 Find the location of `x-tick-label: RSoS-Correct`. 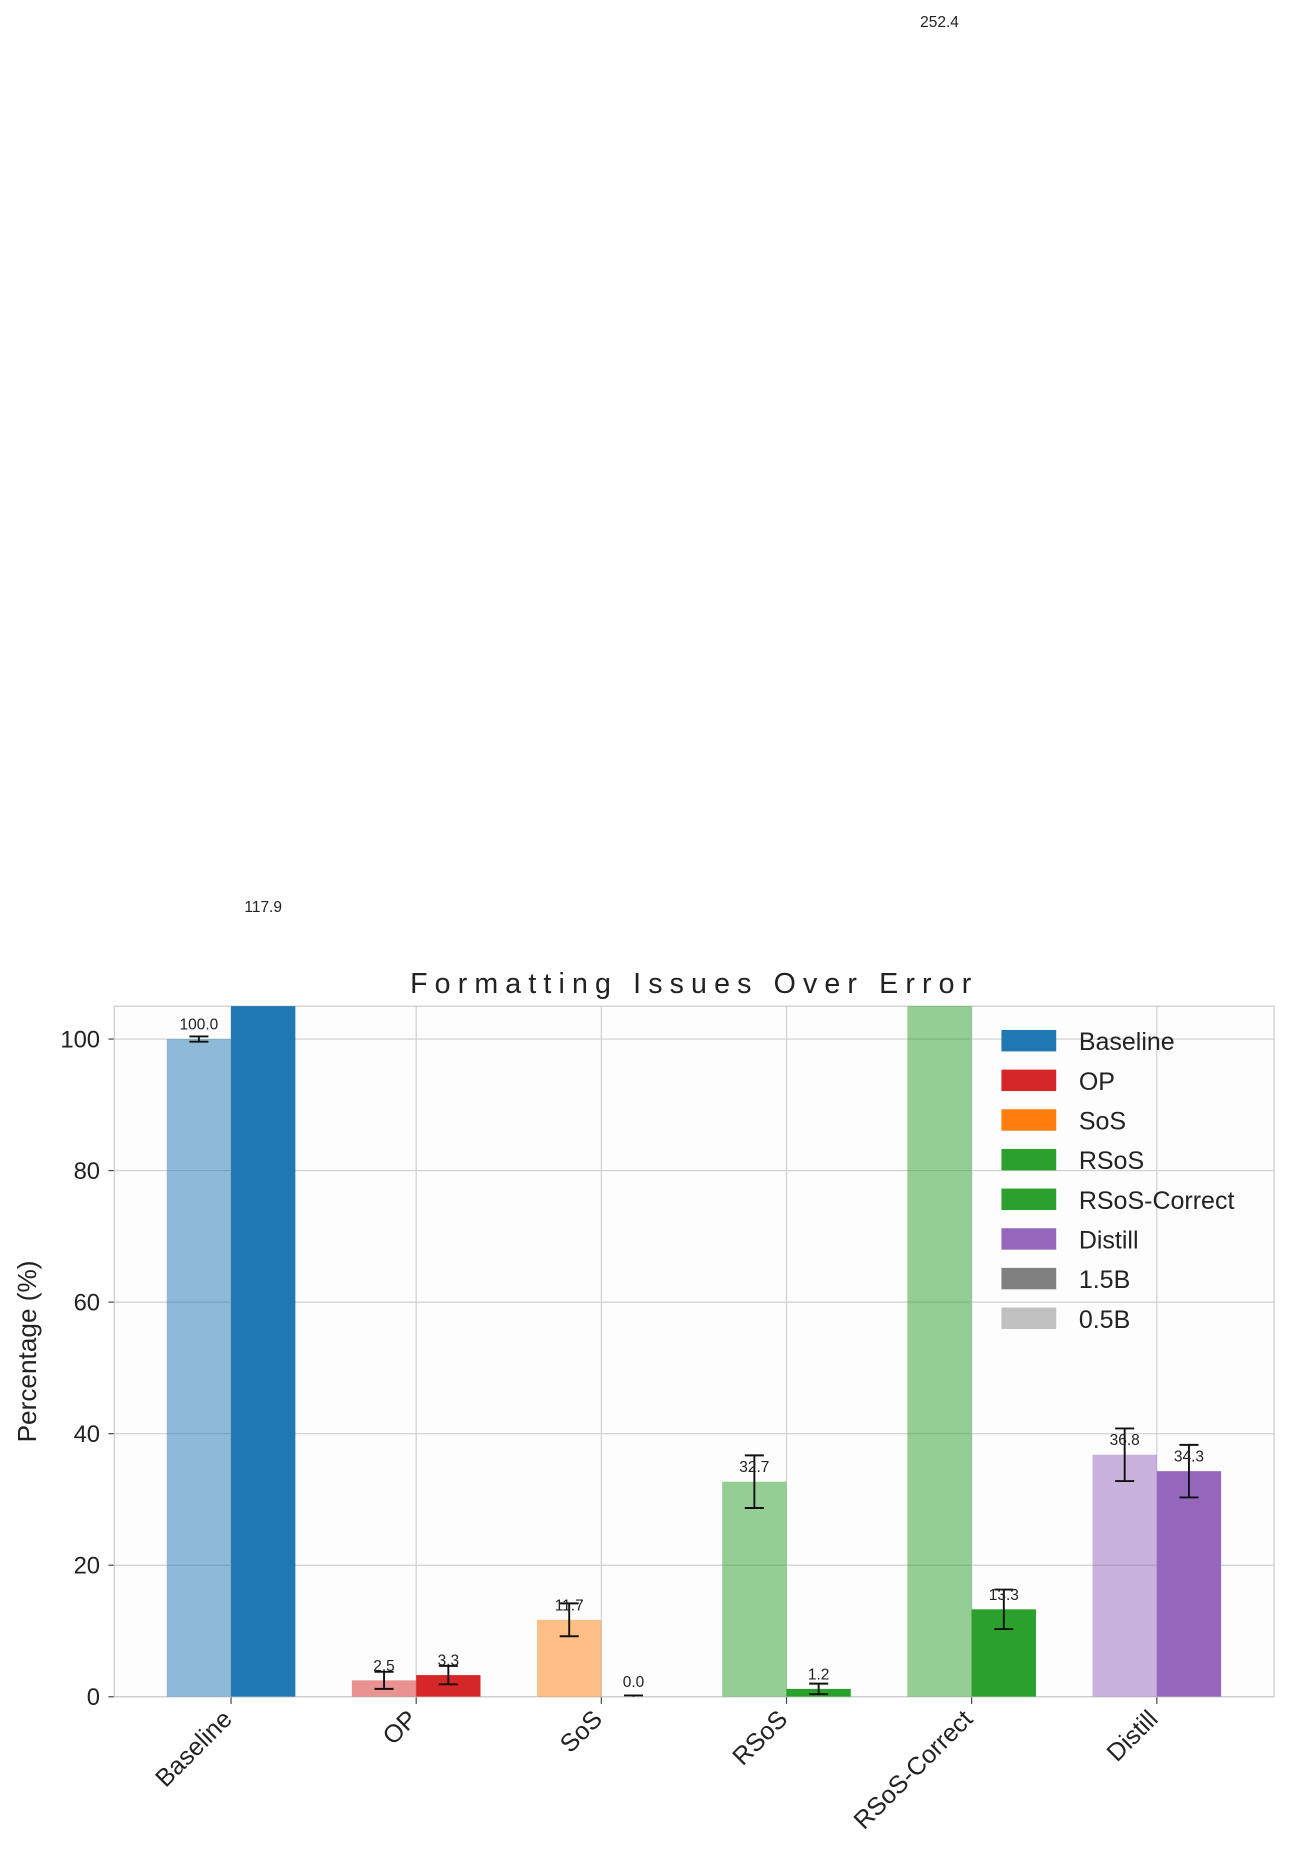

x-tick-label: RSoS-Correct is located at coordinates (913, 1770).